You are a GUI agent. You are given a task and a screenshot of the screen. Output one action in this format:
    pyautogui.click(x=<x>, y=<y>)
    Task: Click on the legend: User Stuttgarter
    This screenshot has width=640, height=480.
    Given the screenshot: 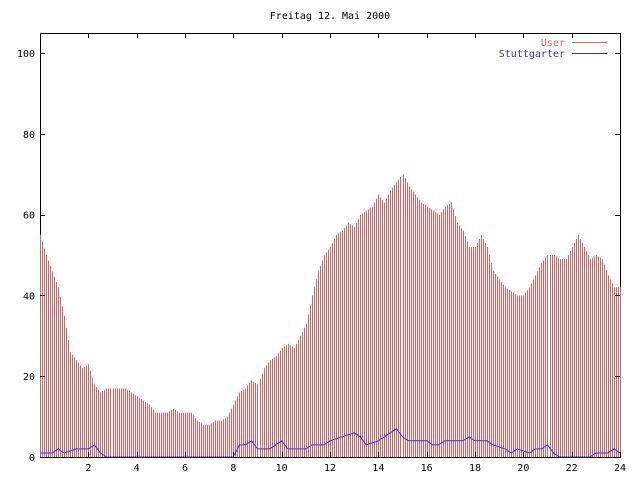 What is the action you would take?
    pyautogui.click(x=553, y=49)
    